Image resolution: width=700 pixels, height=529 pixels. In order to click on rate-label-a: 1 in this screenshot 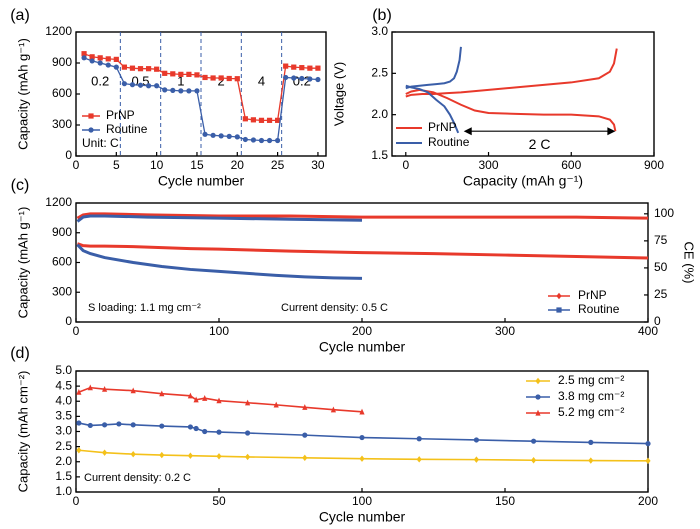, I will do `click(180, 80)`.